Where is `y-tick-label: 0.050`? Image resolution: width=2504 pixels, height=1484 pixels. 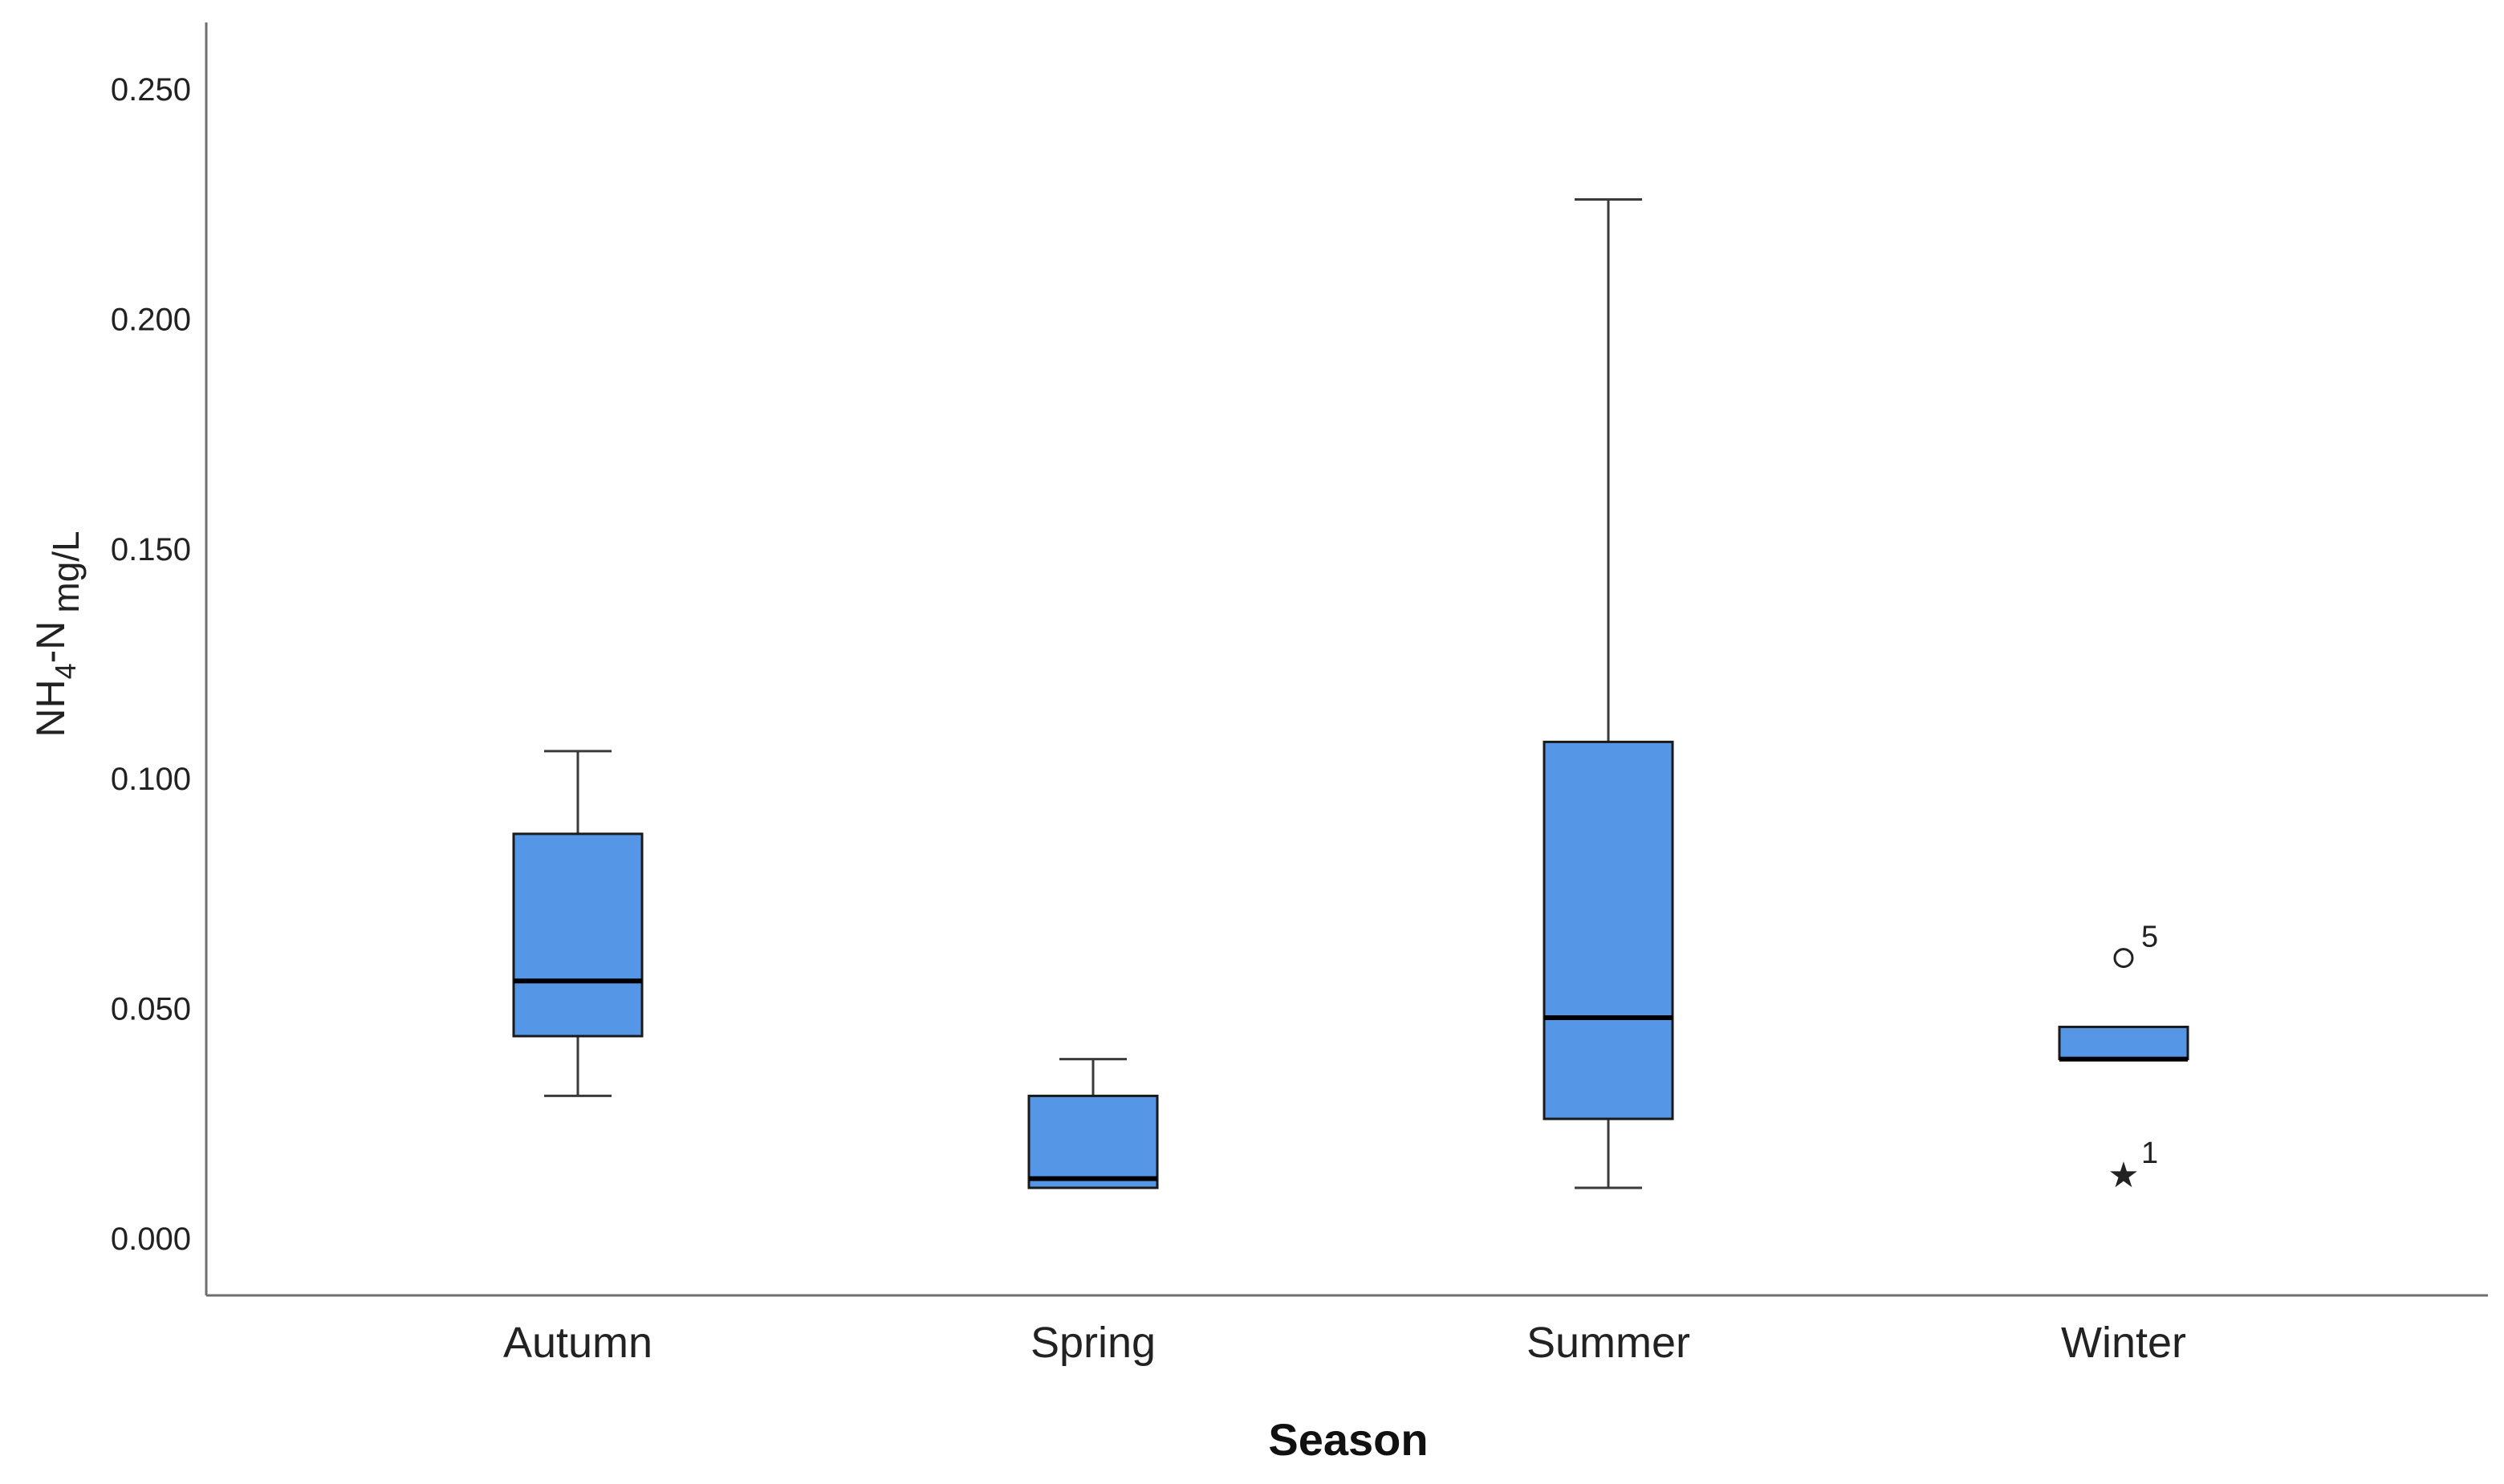 y-tick-label: 0.050 is located at coordinates (151, 1009).